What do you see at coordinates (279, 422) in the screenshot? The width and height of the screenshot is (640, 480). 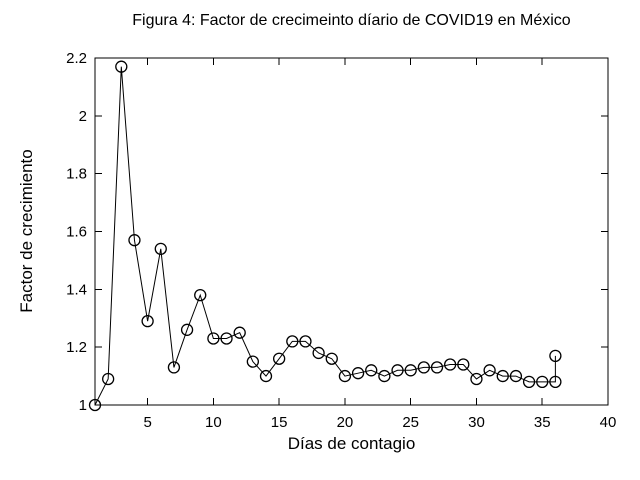 I see `x-tick-label: 15` at bounding box center [279, 422].